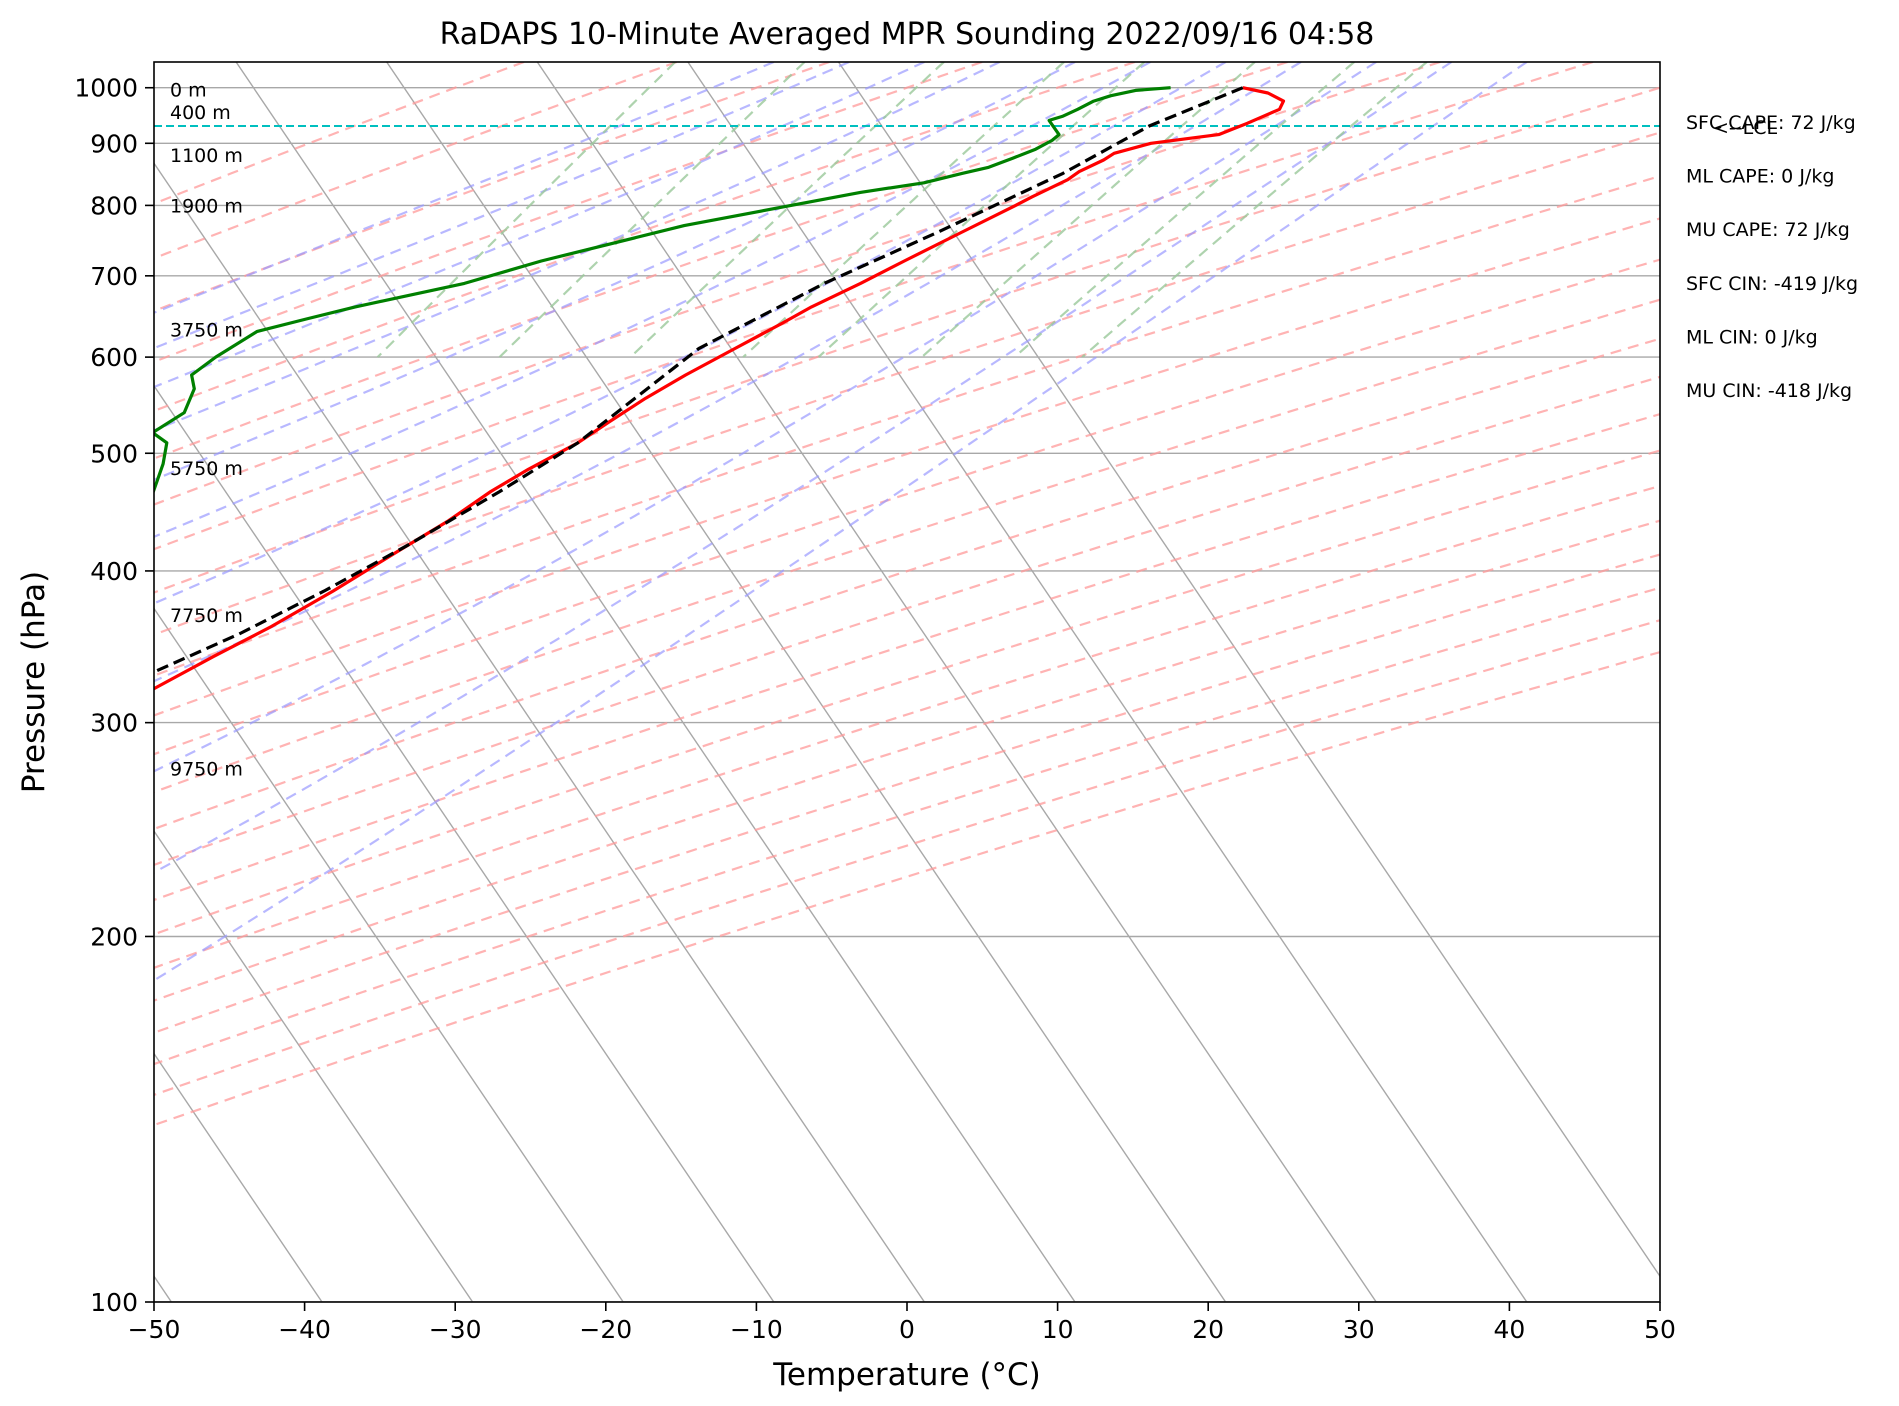  What do you see at coordinates (114, 571) in the screenshot?
I see `y-tick-label: 400` at bounding box center [114, 571].